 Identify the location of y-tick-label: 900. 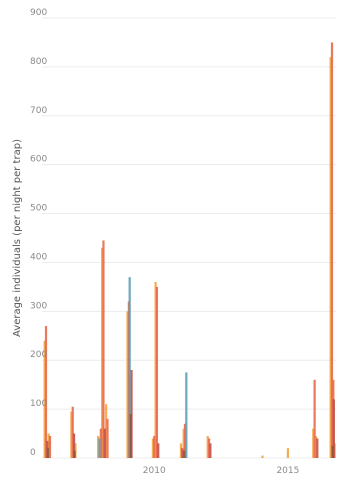
(38, 13).